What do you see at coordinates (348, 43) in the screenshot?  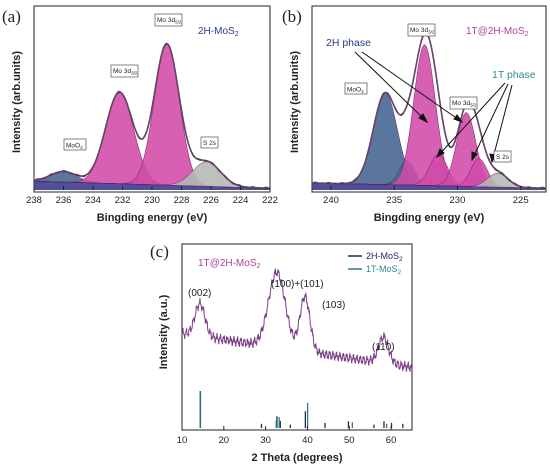 I see `panel-b-2h-phase-label: 2H phase` at bounding box center [348, 43].